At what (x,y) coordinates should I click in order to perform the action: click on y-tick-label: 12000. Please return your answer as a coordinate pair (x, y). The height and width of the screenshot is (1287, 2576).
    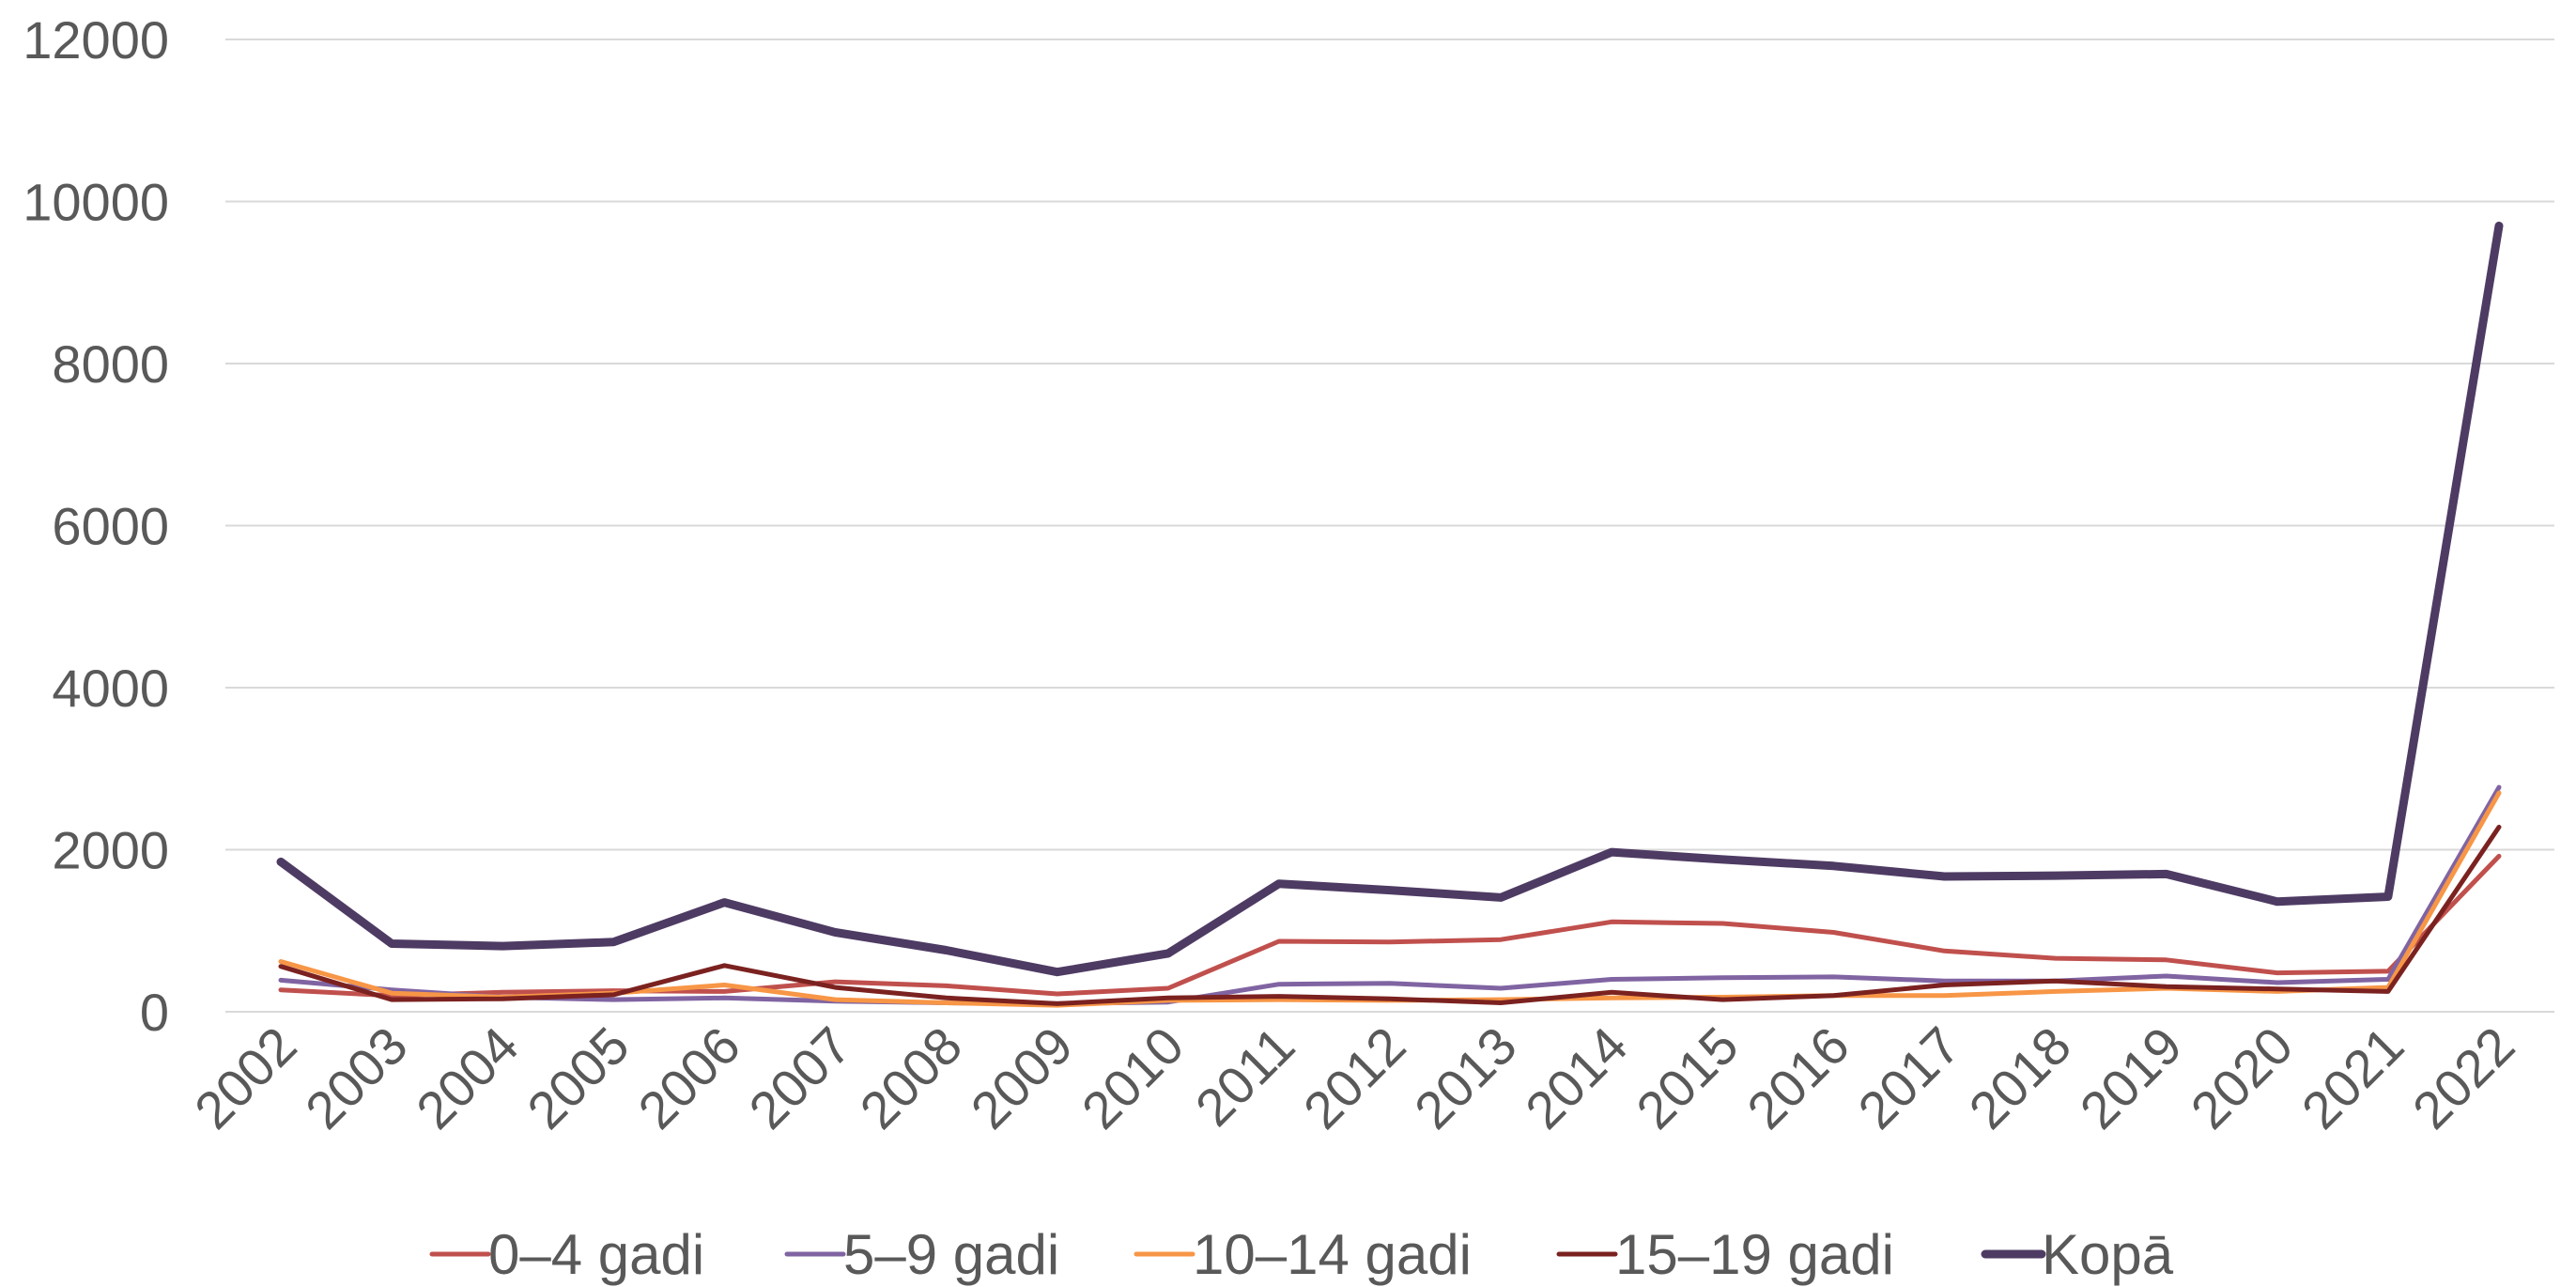
    Looking at the image, I should click on (96, 40).